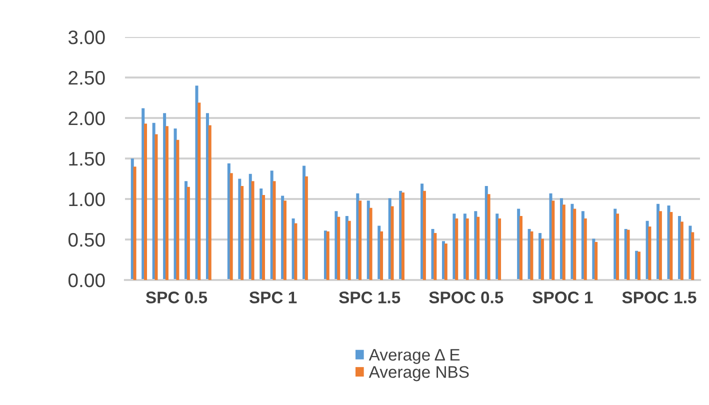 This screenshot has width=709, height=405. What do you see at coordinates (86, 118) in the screenshot?
I see `y-tick-label: 2.00` at bounding box center [86, 118].